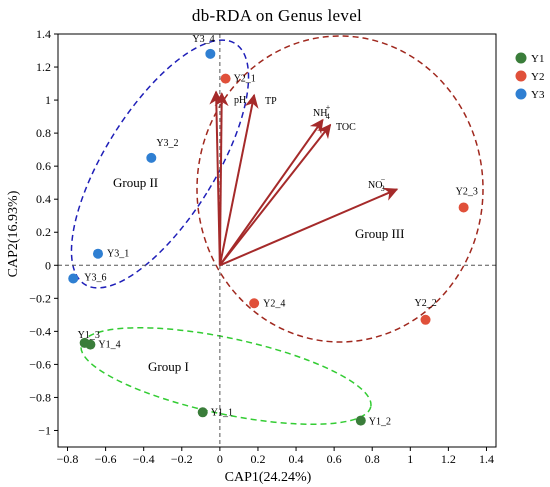 The height and width of the screenshot is (487, 550). I want to click on sample-point-label: Y1_2, so click(380, 422).